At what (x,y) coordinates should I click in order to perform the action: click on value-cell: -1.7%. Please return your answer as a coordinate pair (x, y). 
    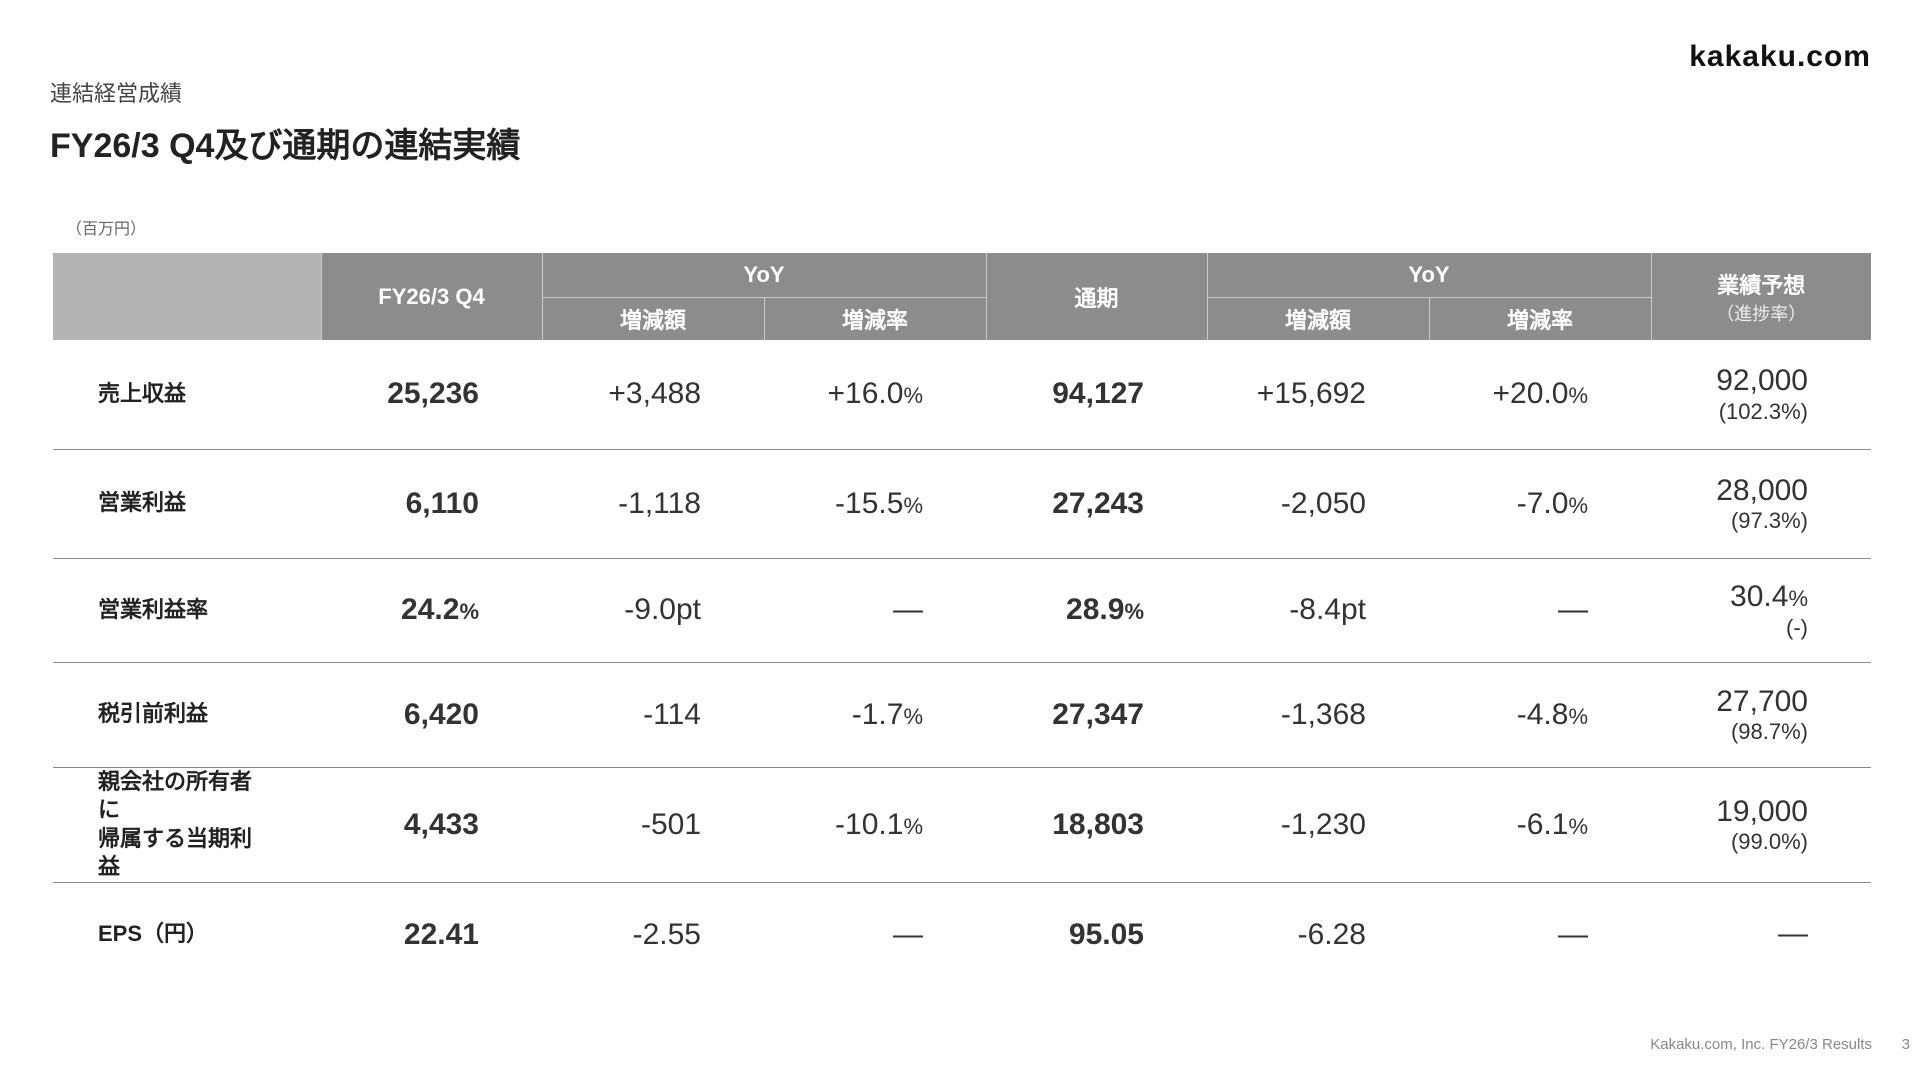
    Looking at the image, I should click on (875, 715).